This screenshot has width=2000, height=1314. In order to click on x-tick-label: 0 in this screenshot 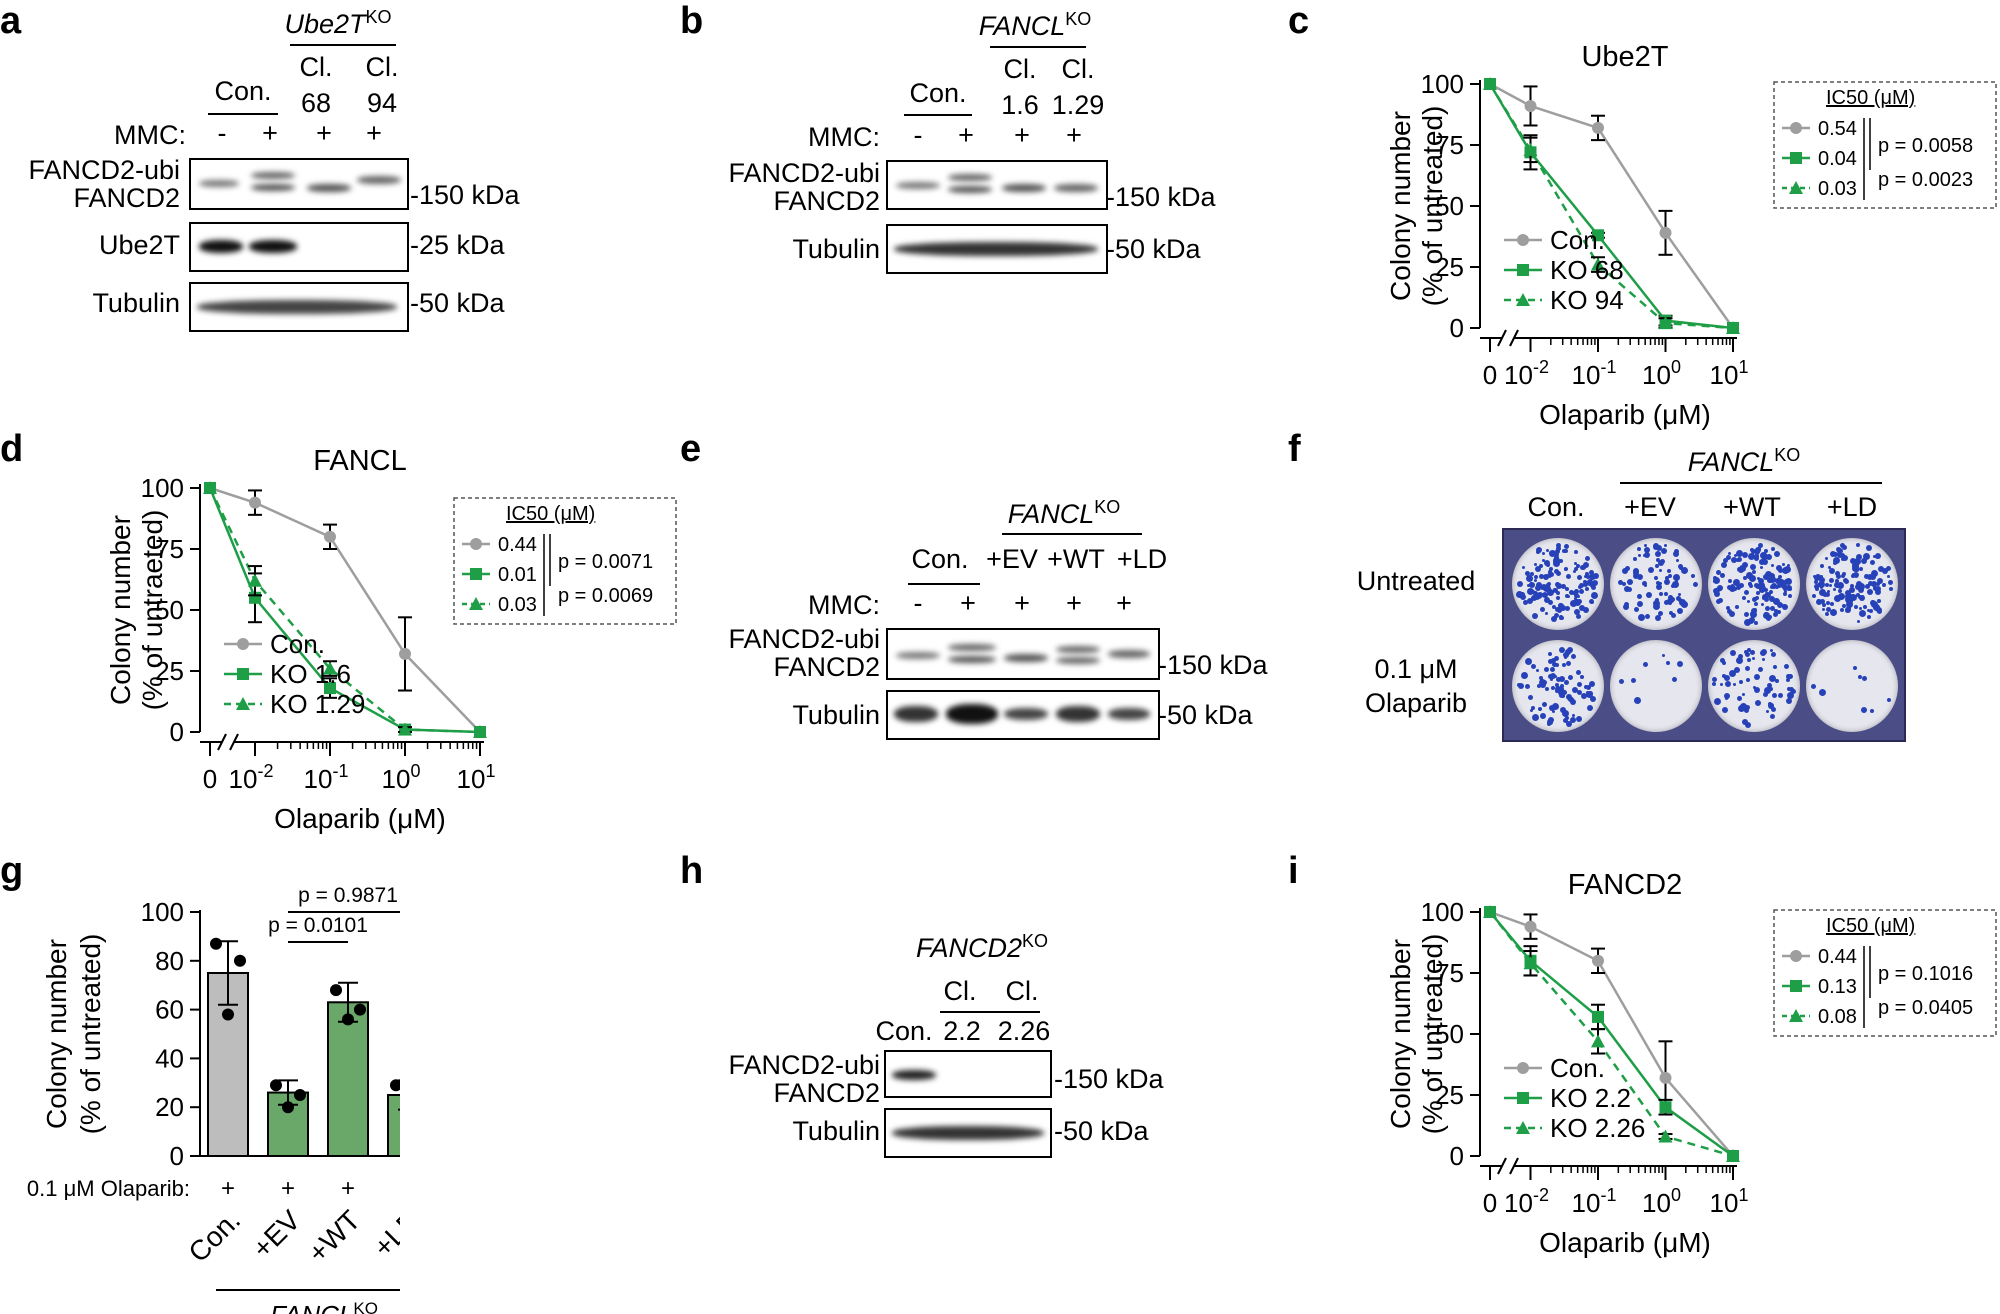, I will do `click(210, 779)`.